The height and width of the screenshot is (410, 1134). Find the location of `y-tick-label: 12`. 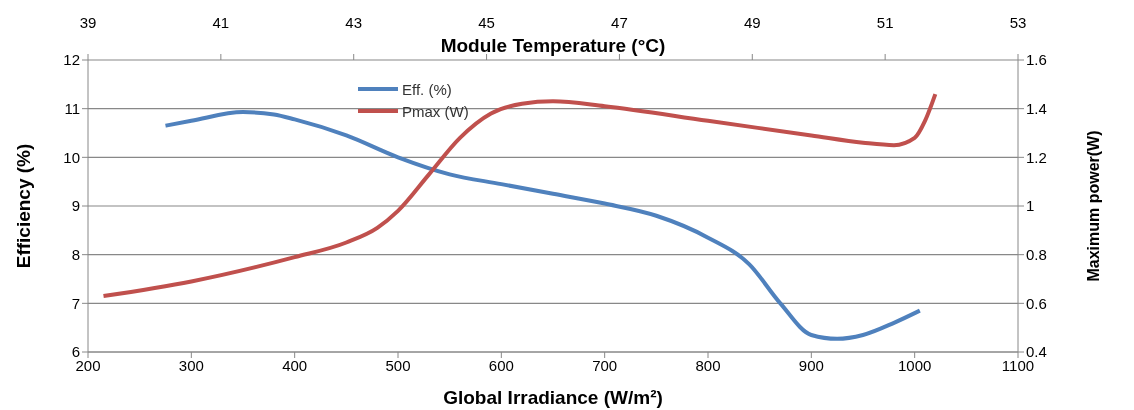

y-tick-label: 12 is located at coordinates (71, 60).